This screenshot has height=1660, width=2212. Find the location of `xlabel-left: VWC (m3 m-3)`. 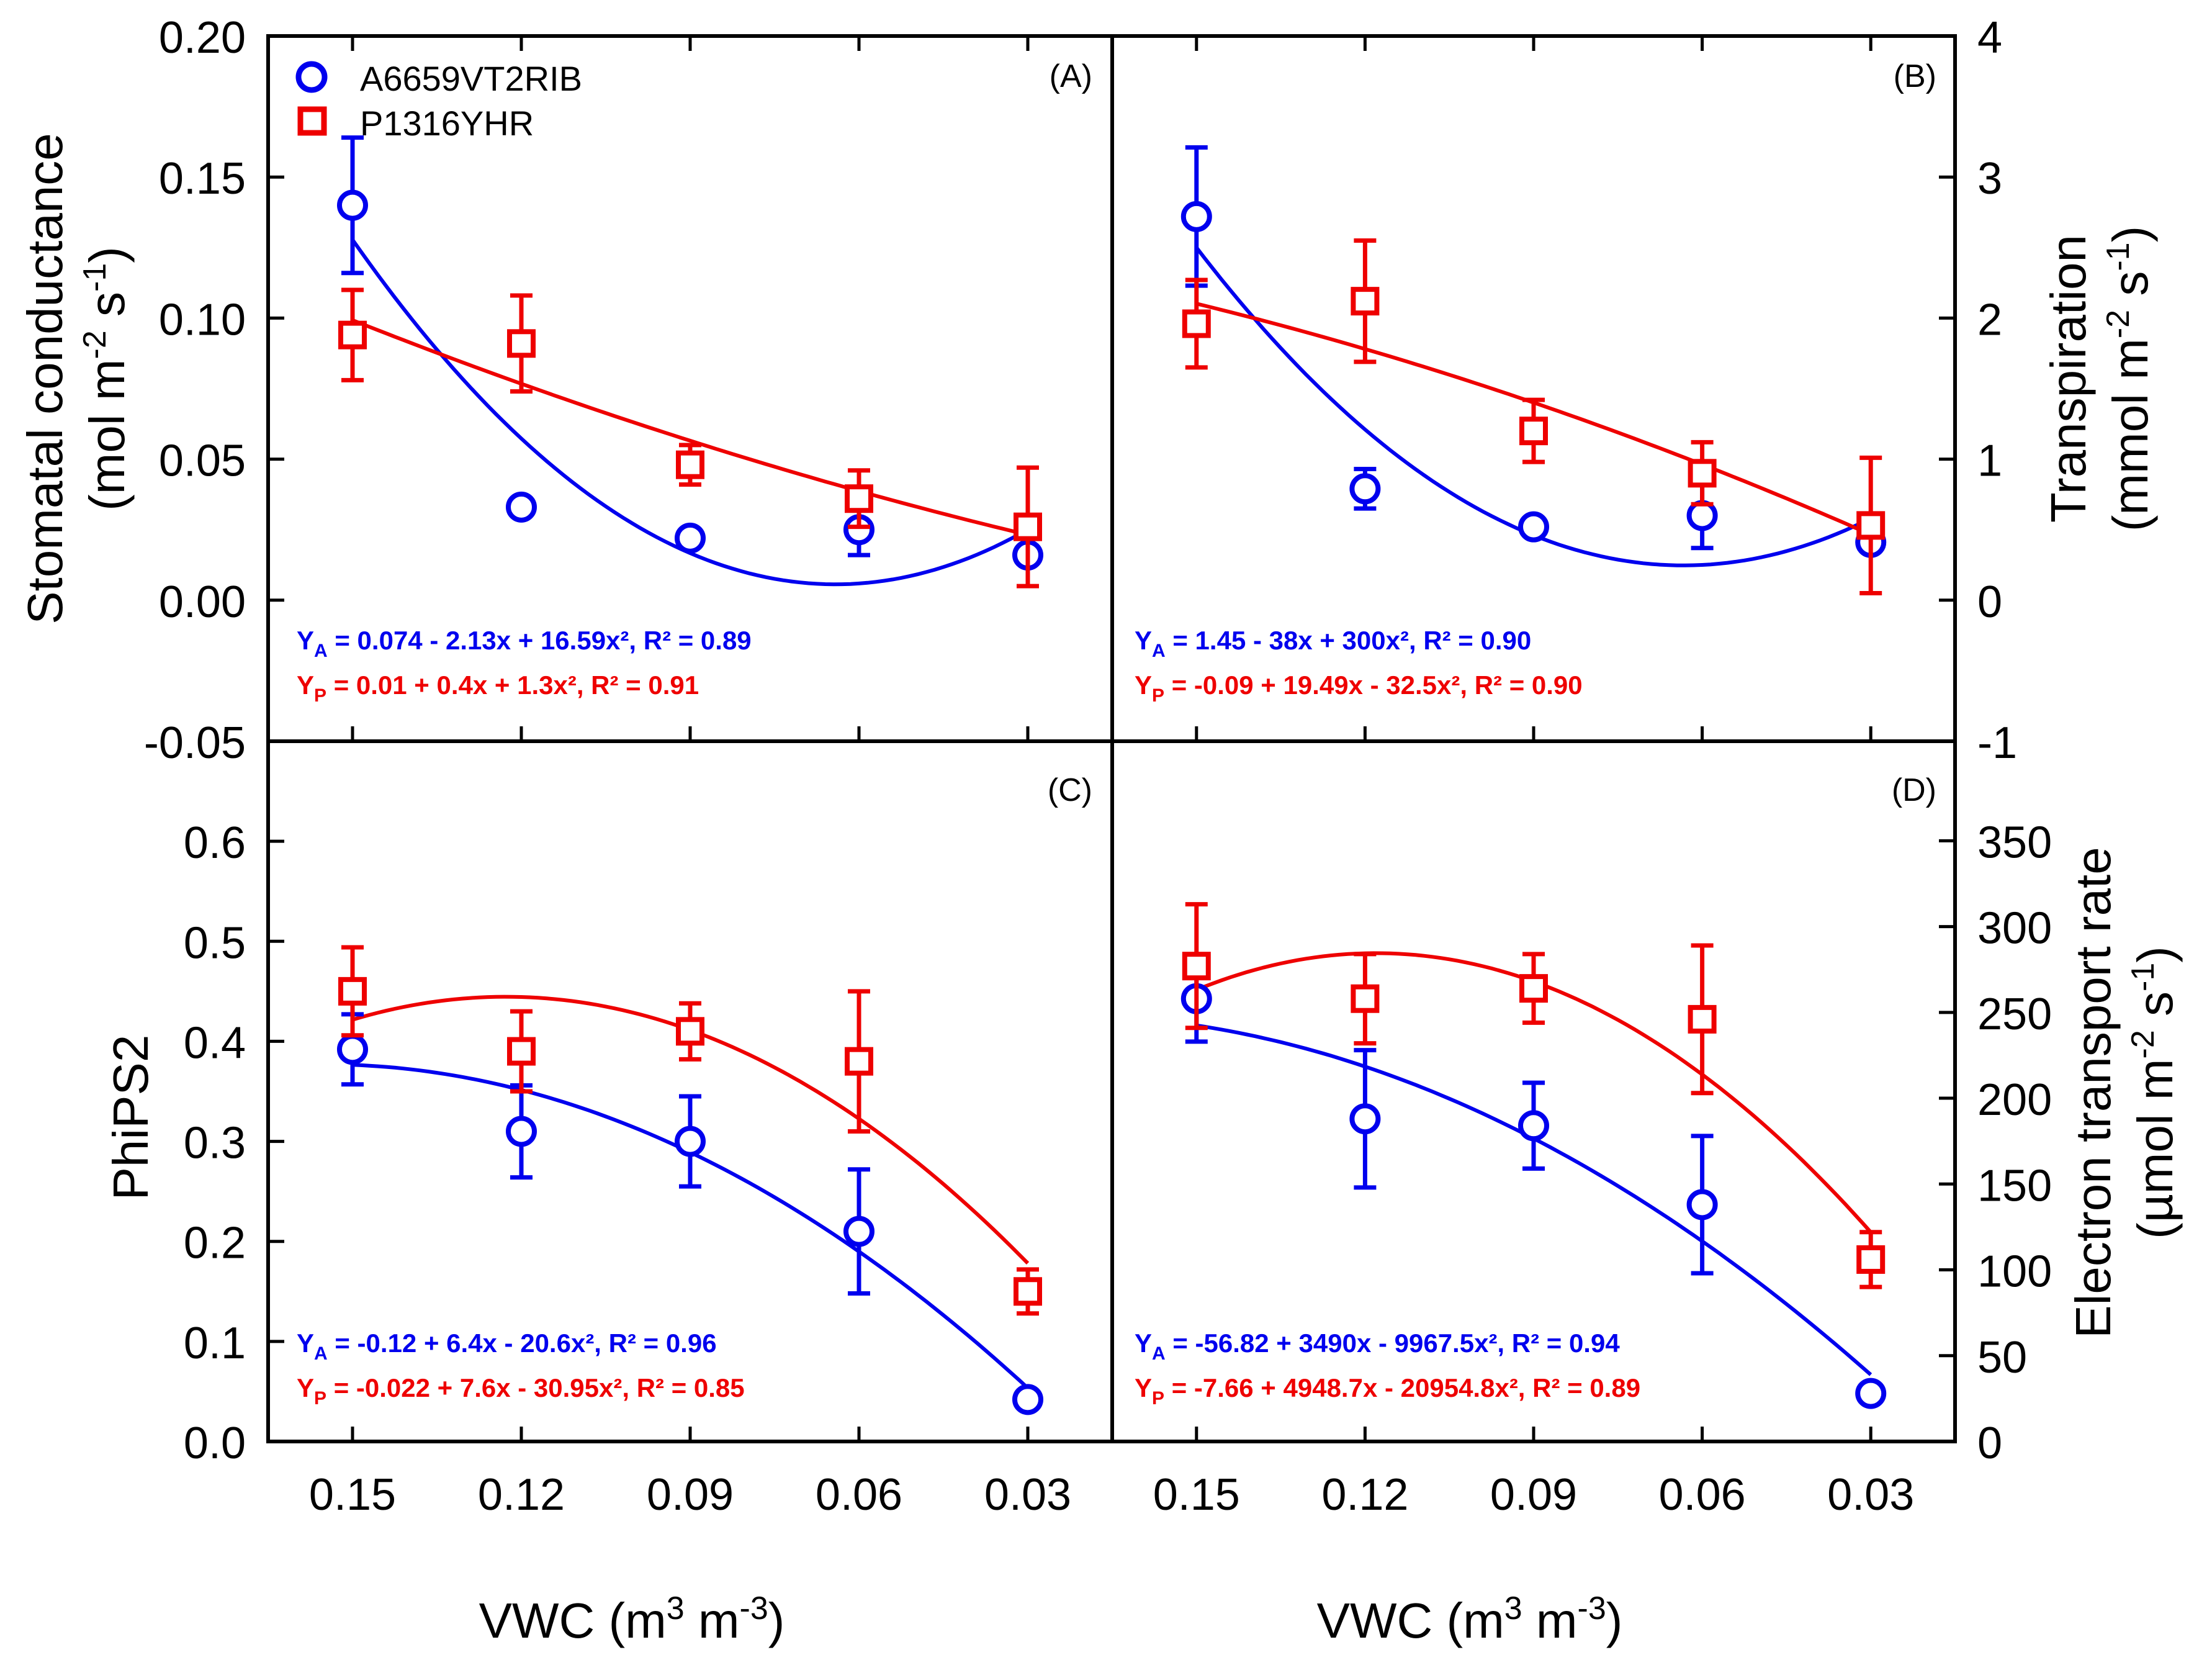

xlabel-left: VWC (m3 m-3) is located at coordinates (632, 1619).